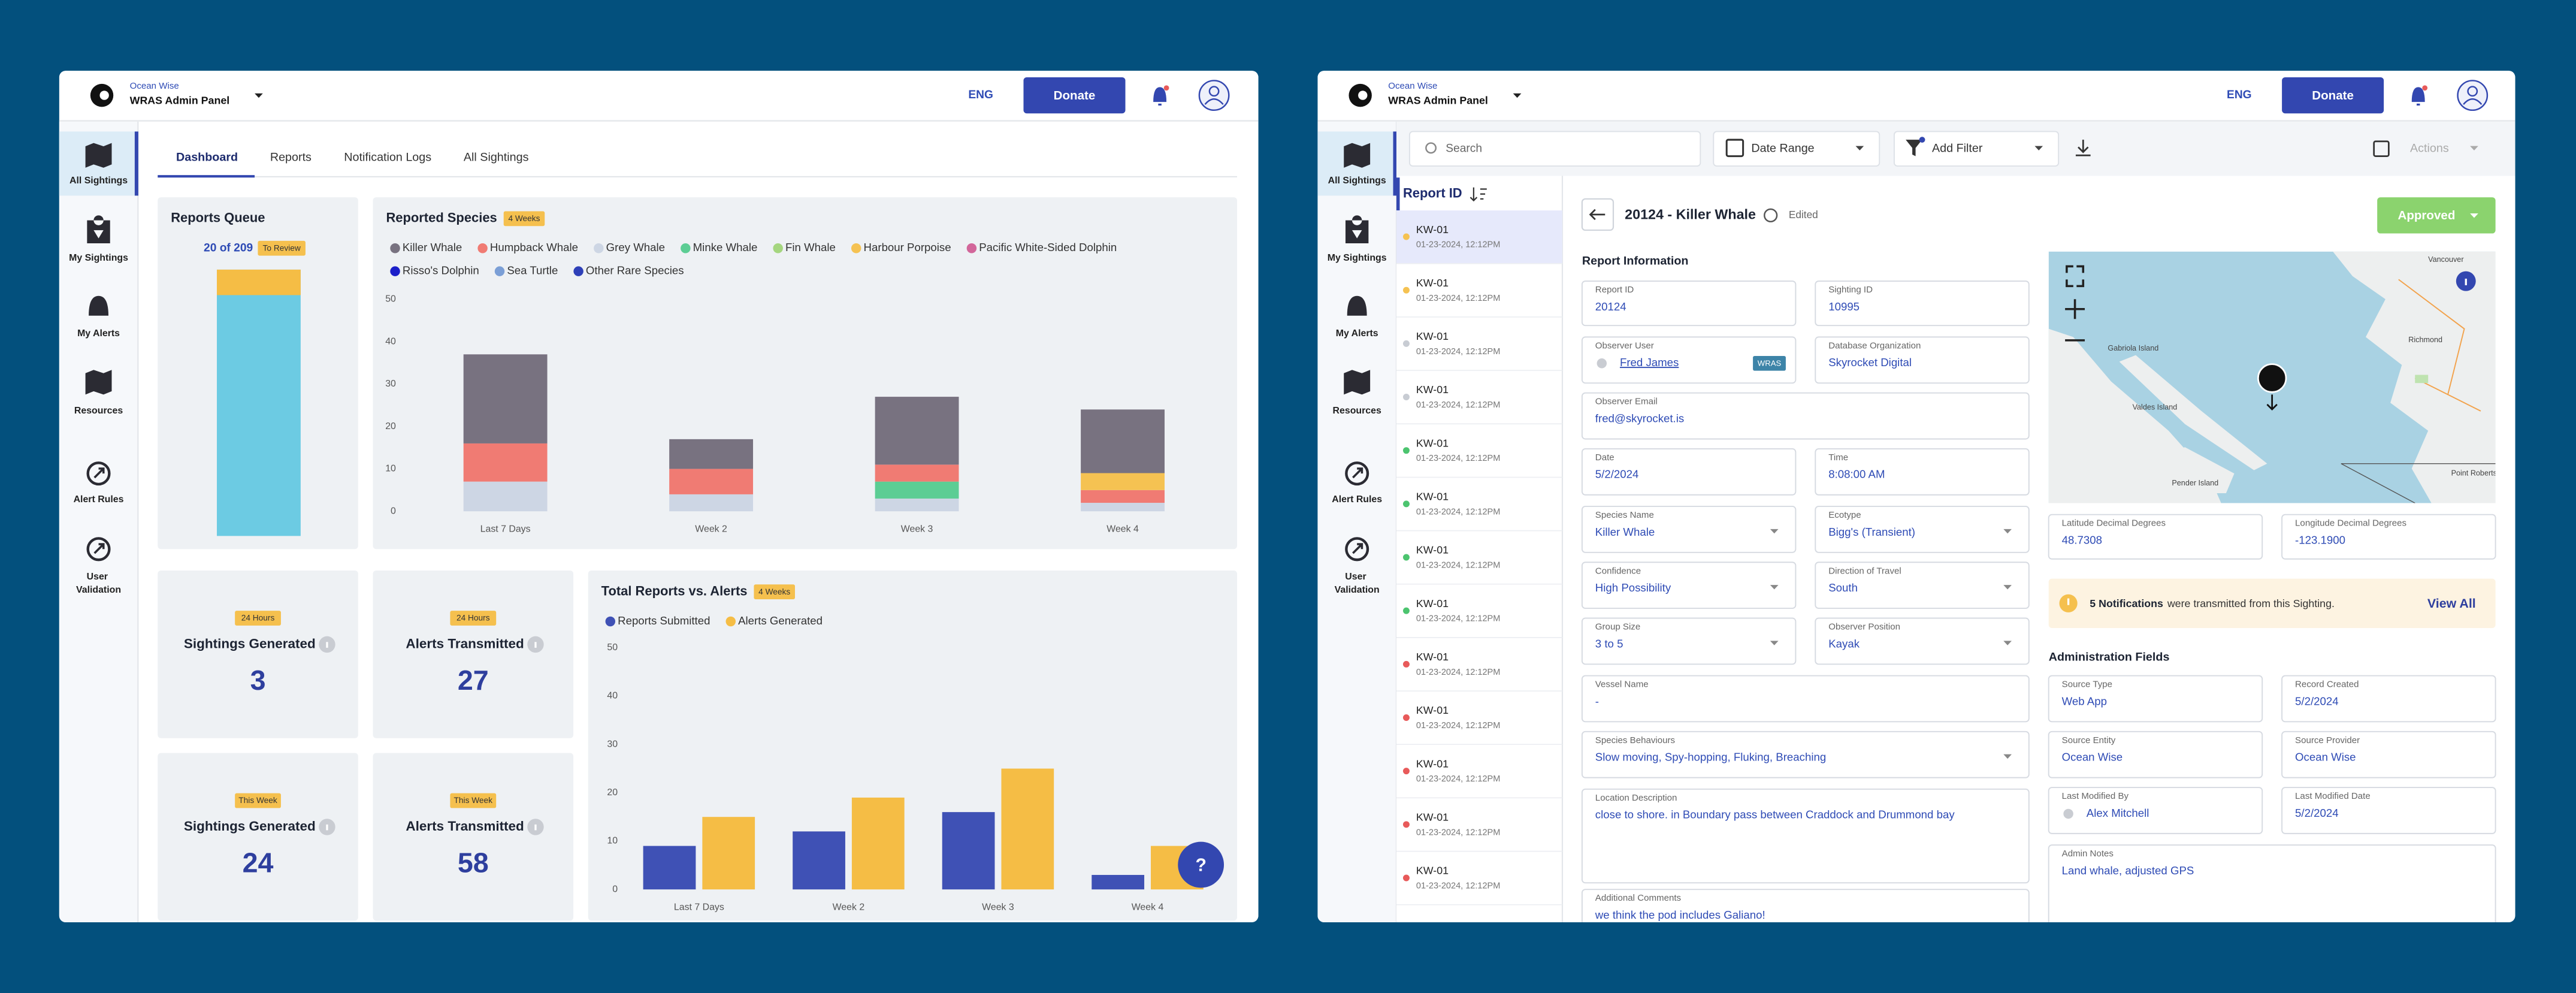 This screenshot has width=2576, height=993. Describe the element at coordinates (2193, 412) in the screenshot. I see `map-island` at that location.